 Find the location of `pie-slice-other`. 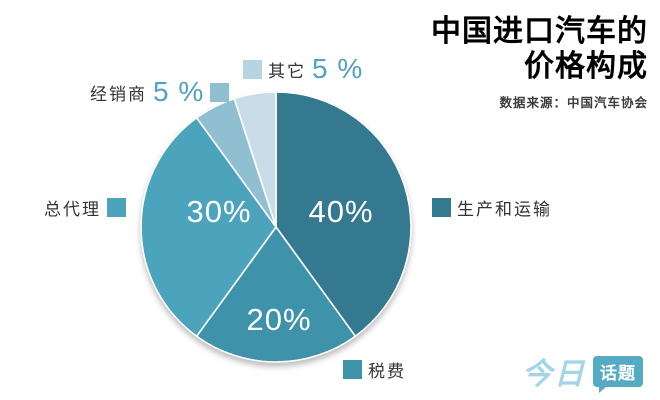

pie-slice-other is located at coordinates (255, 159).